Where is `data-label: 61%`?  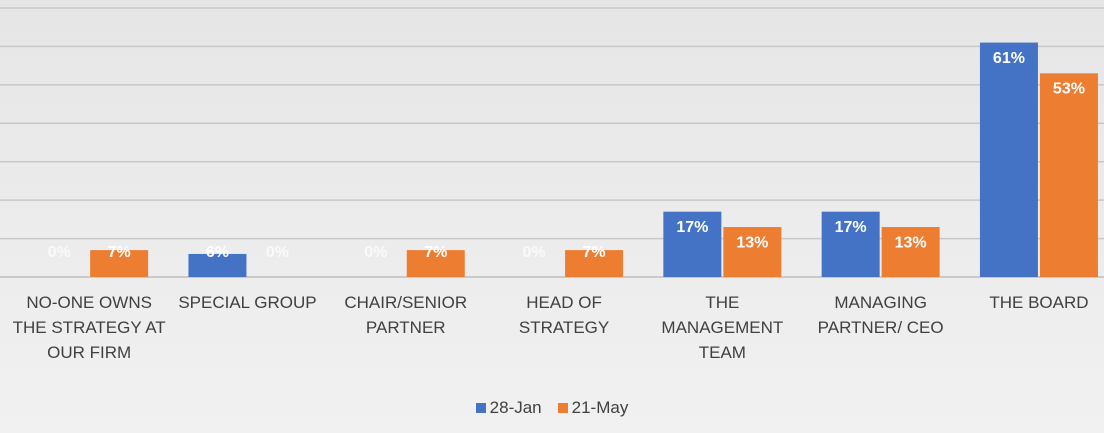
data-label: 61% is located at coordinates (1009, 58).